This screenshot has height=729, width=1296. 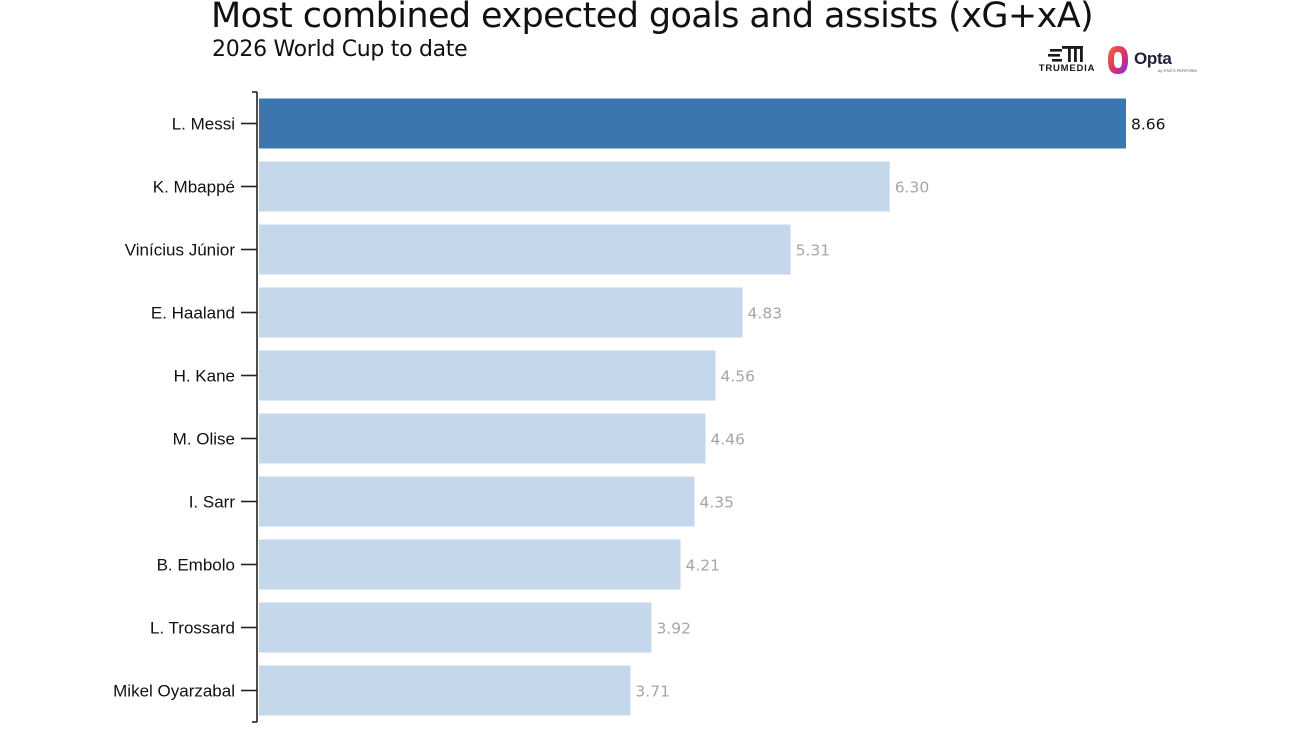 What do you see at coordinates (738, 377) in the screenshot?
I see `data-label: 4.56` at bounding box center [738, 377].